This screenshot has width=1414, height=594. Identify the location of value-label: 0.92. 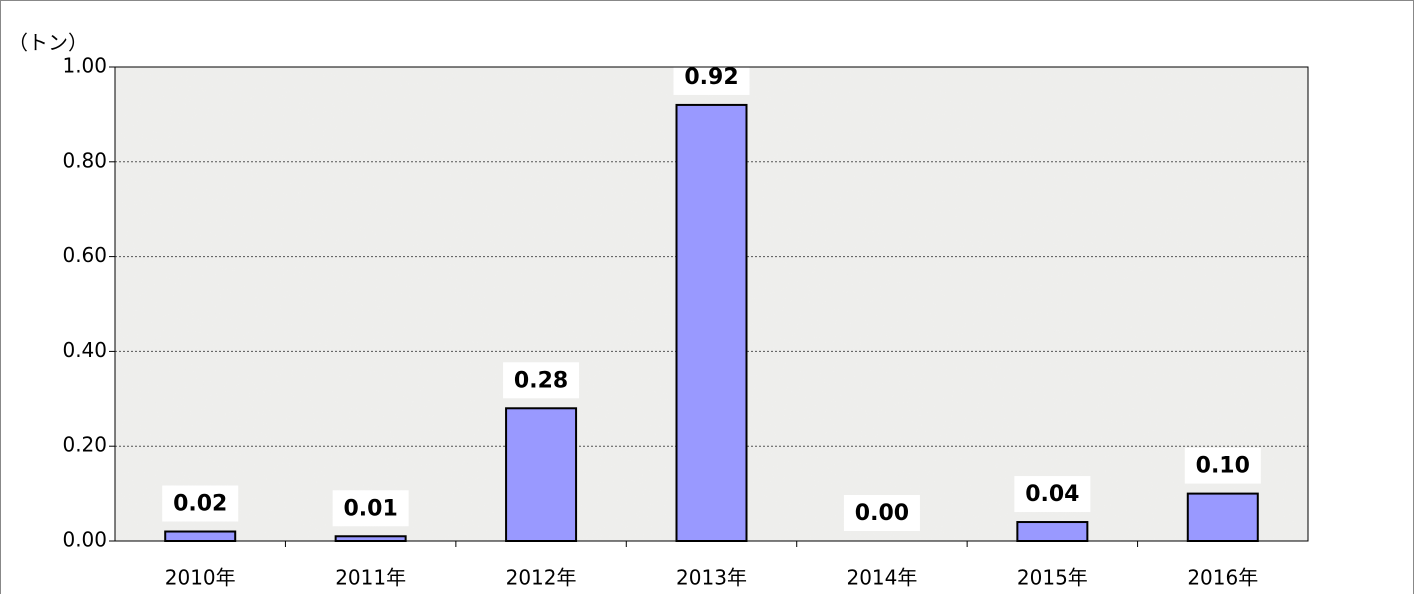
(711, 77).